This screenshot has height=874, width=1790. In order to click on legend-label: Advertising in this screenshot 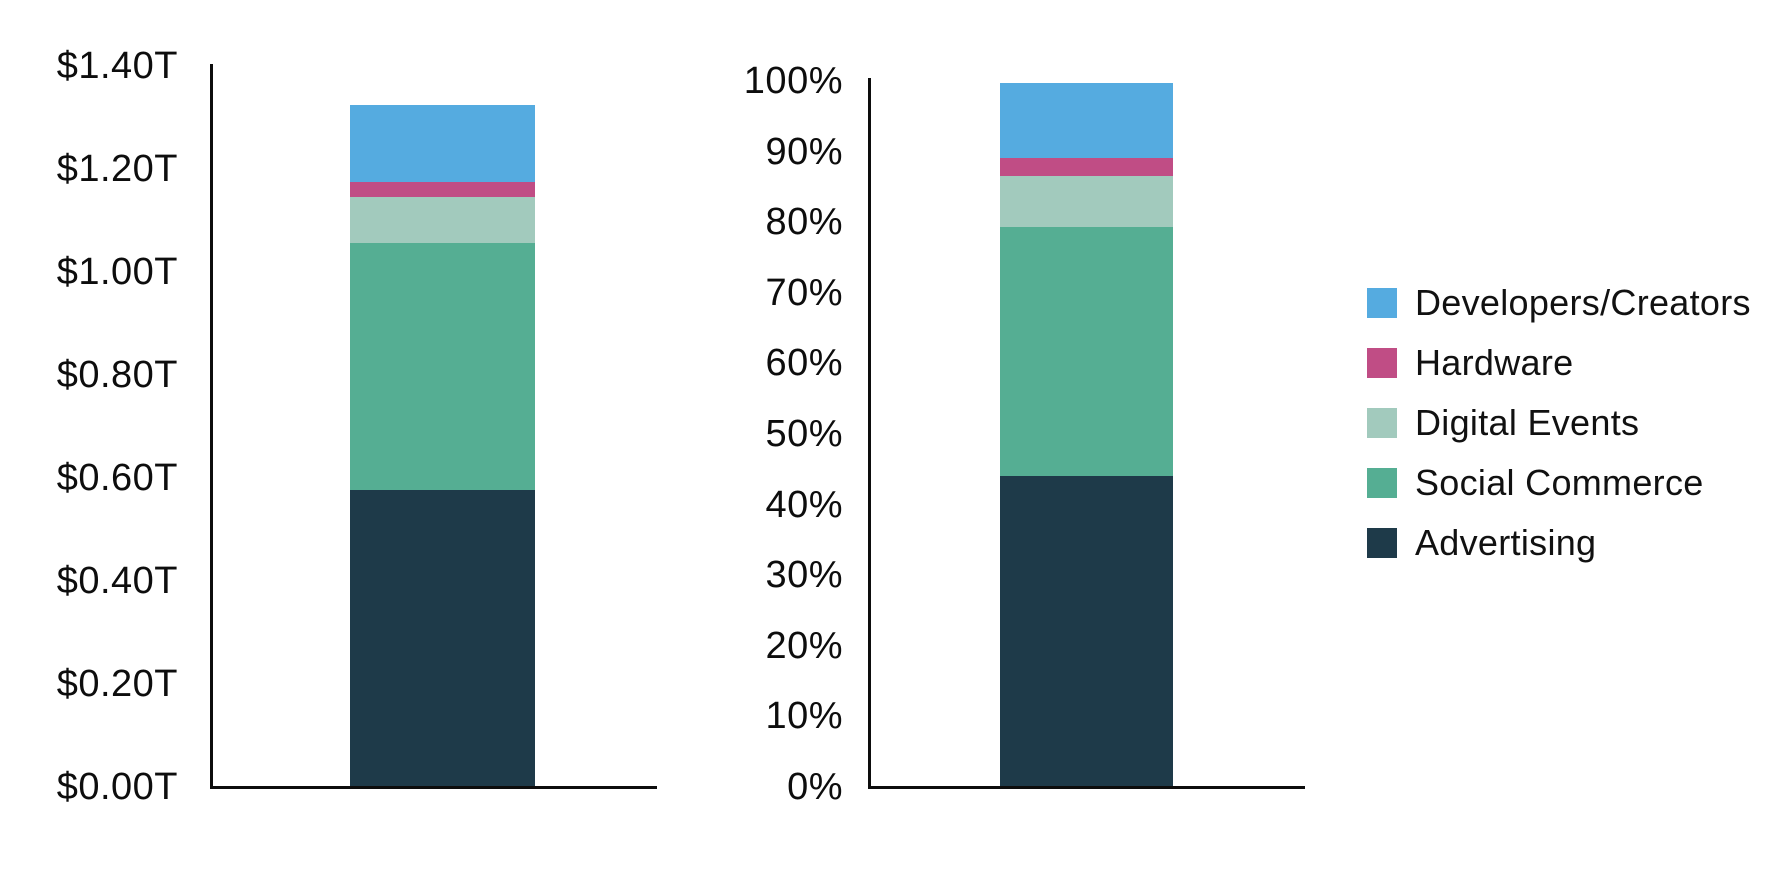, I will do `click(1506, 542)`.